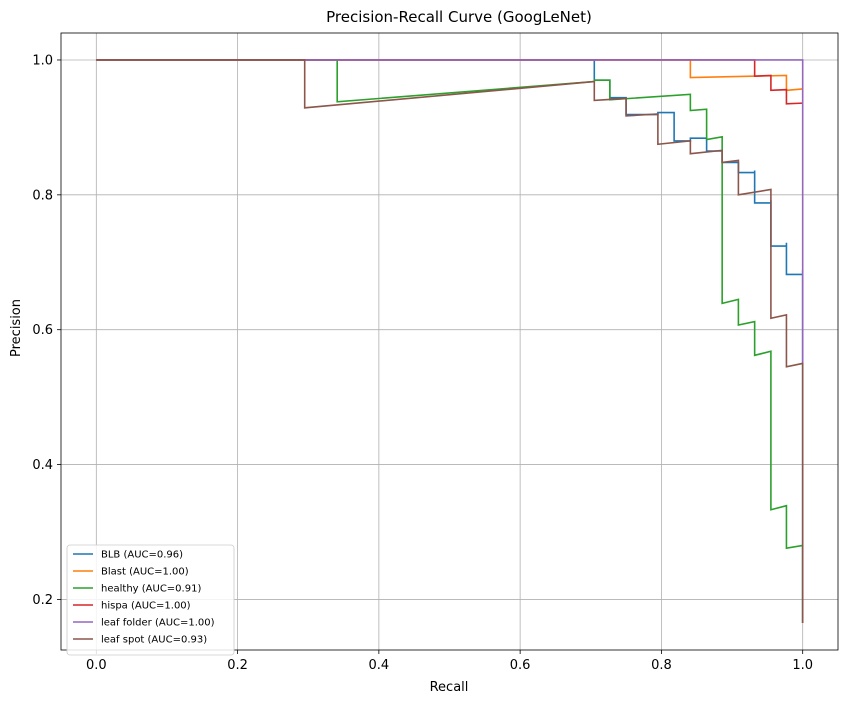 This screenshot has width=846, height=701. What do you see at coordinates (158, 623) in the screenshot?
I see `legend-entry-label: leaf folder (AUC=1.00)` at bounding box center [158, 623].